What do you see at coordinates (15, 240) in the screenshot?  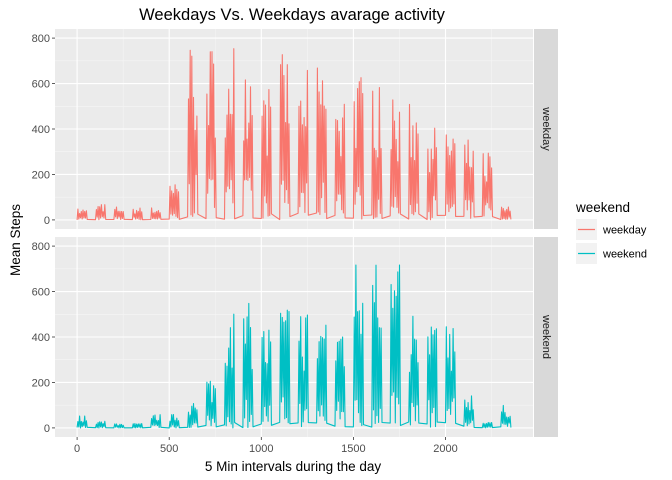 I see `y-axis-title: Mean Steps` at bounding box center [15, 240].